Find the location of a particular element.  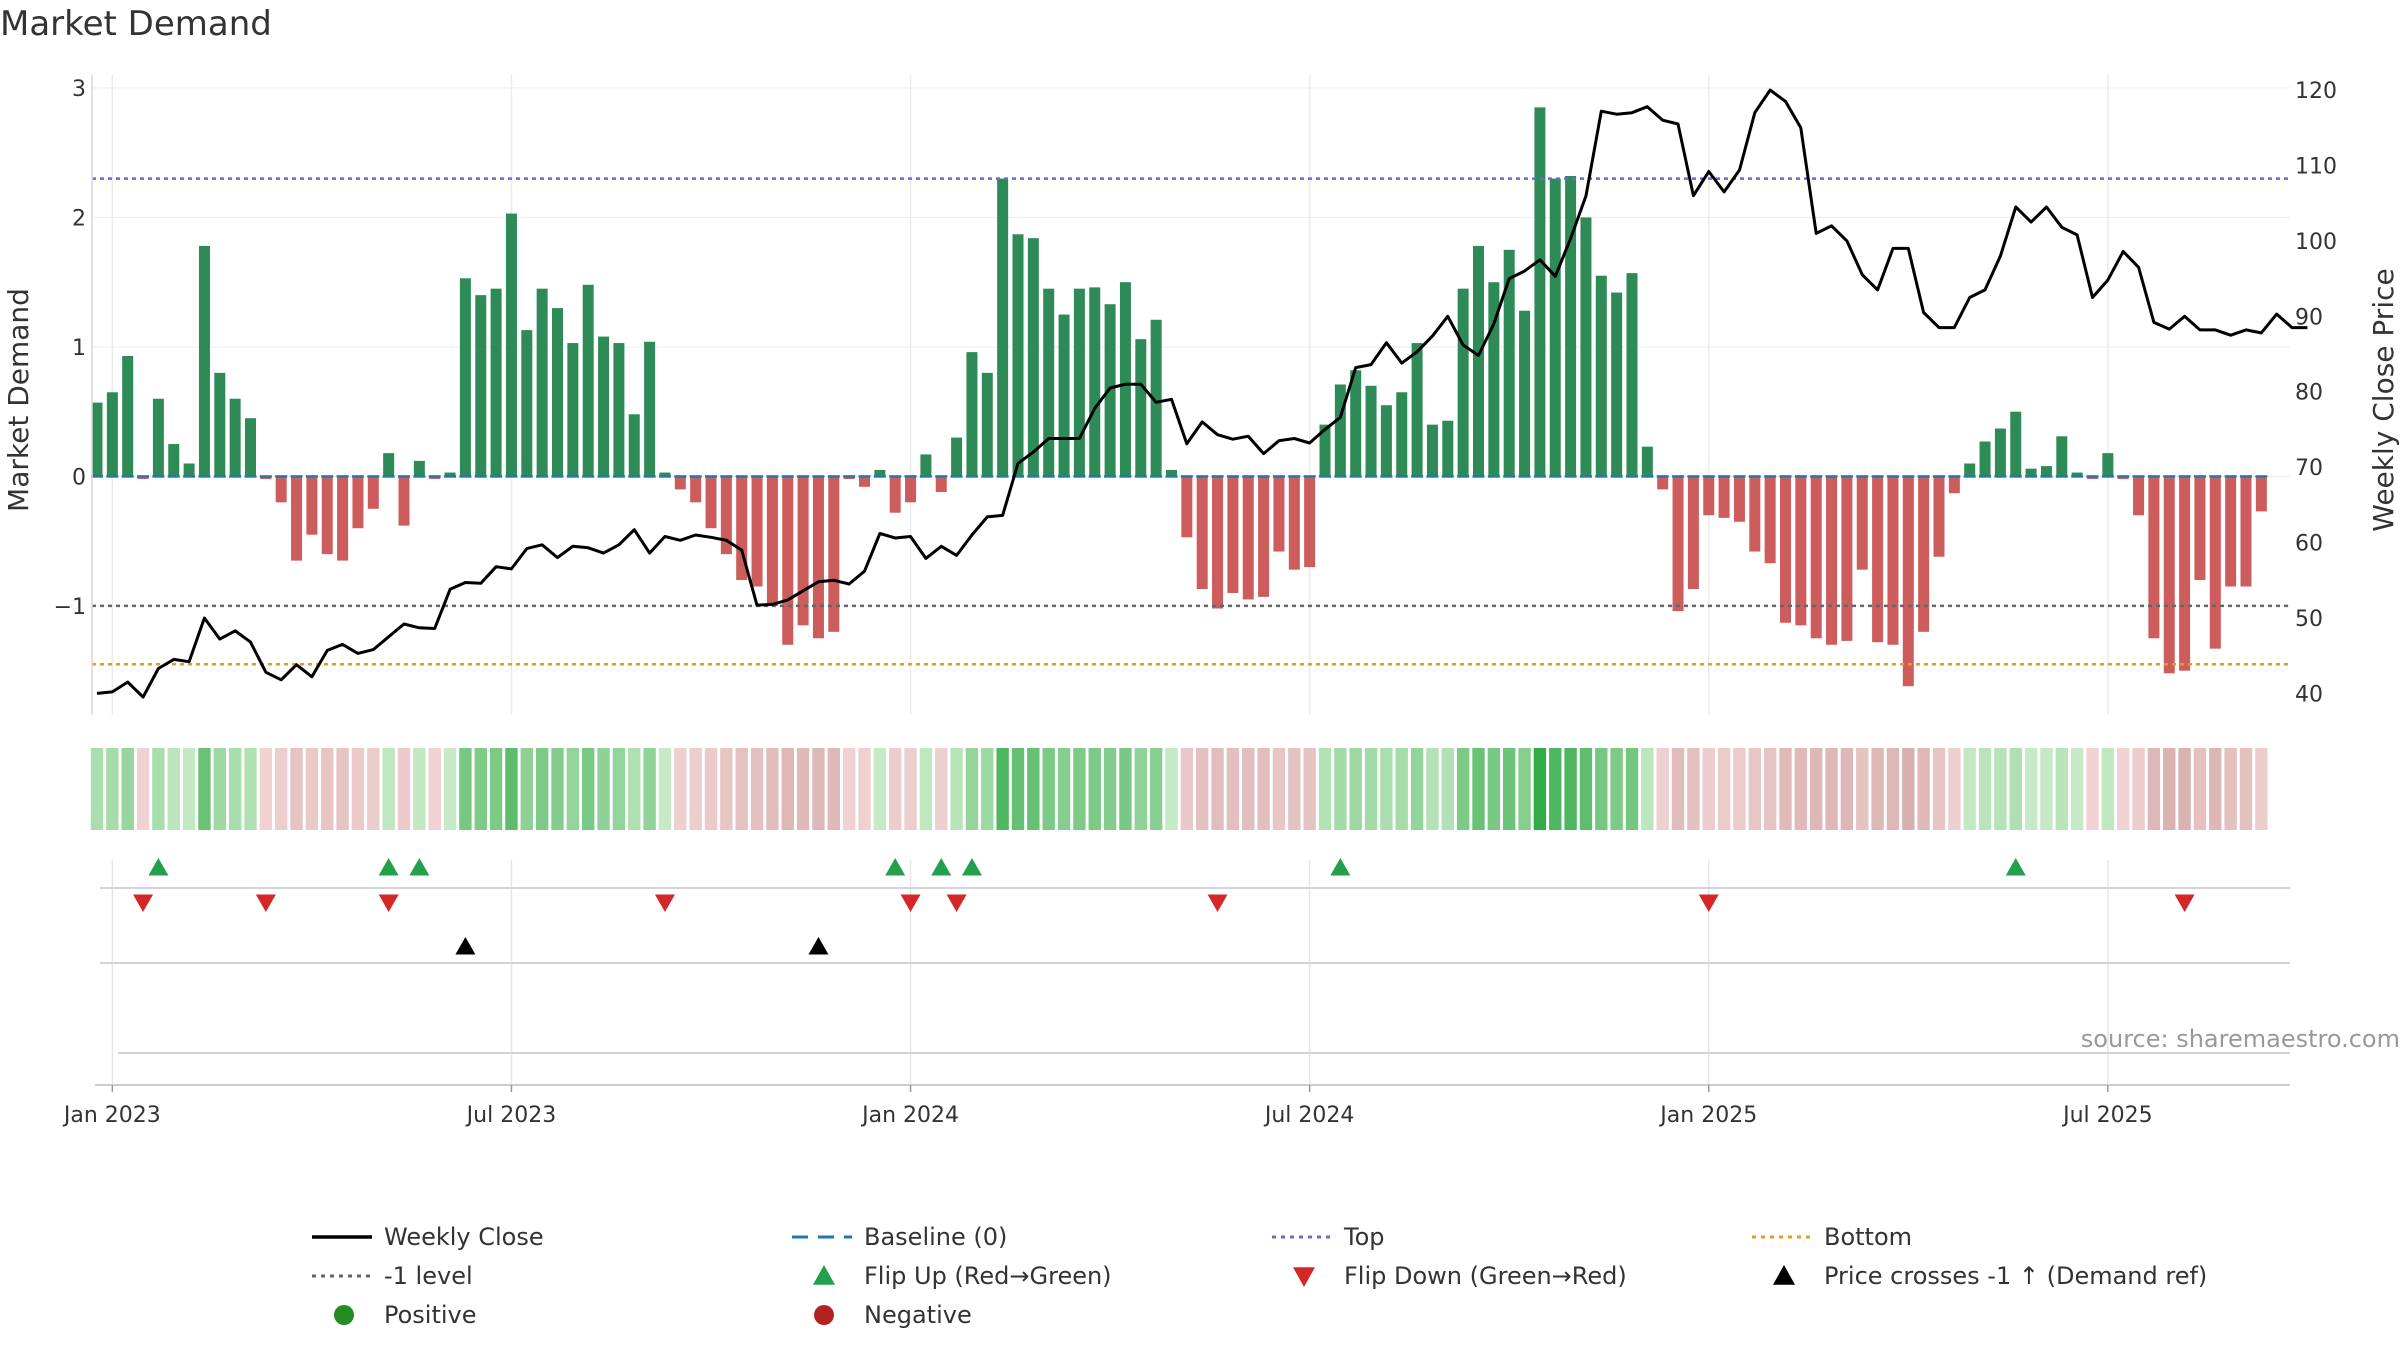

signal-markers is located at coordinates (1164, 906).